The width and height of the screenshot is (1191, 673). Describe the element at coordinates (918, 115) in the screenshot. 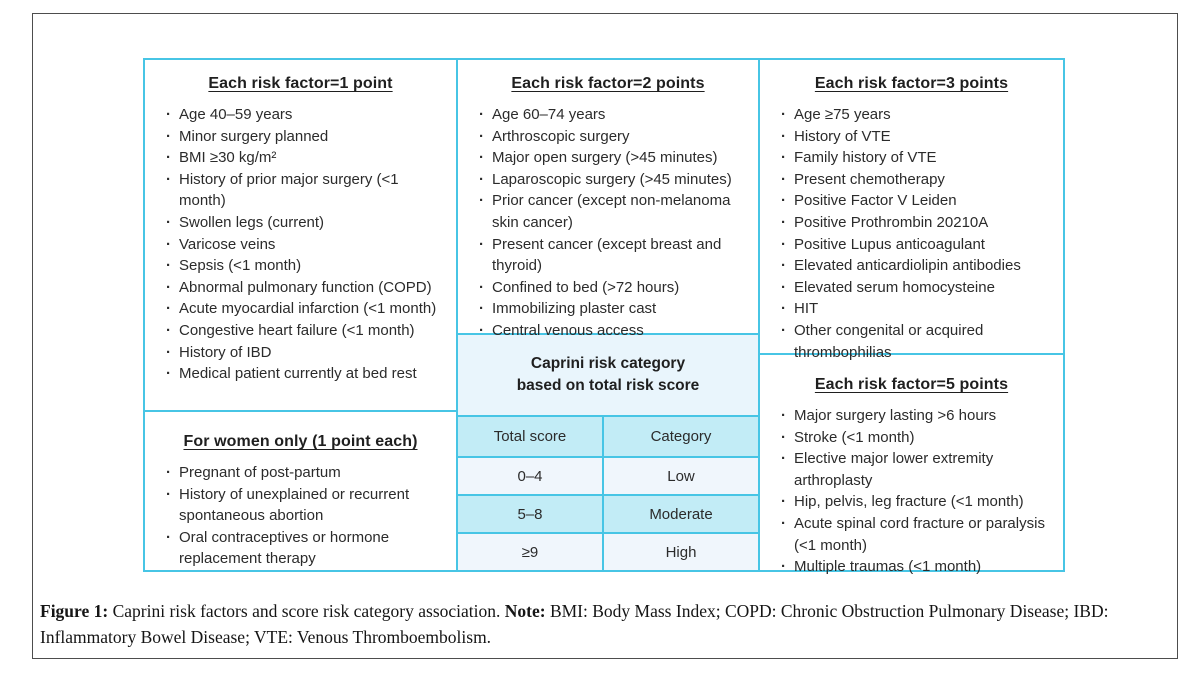

I see `list-item: · Age ≥75 years` at that location.